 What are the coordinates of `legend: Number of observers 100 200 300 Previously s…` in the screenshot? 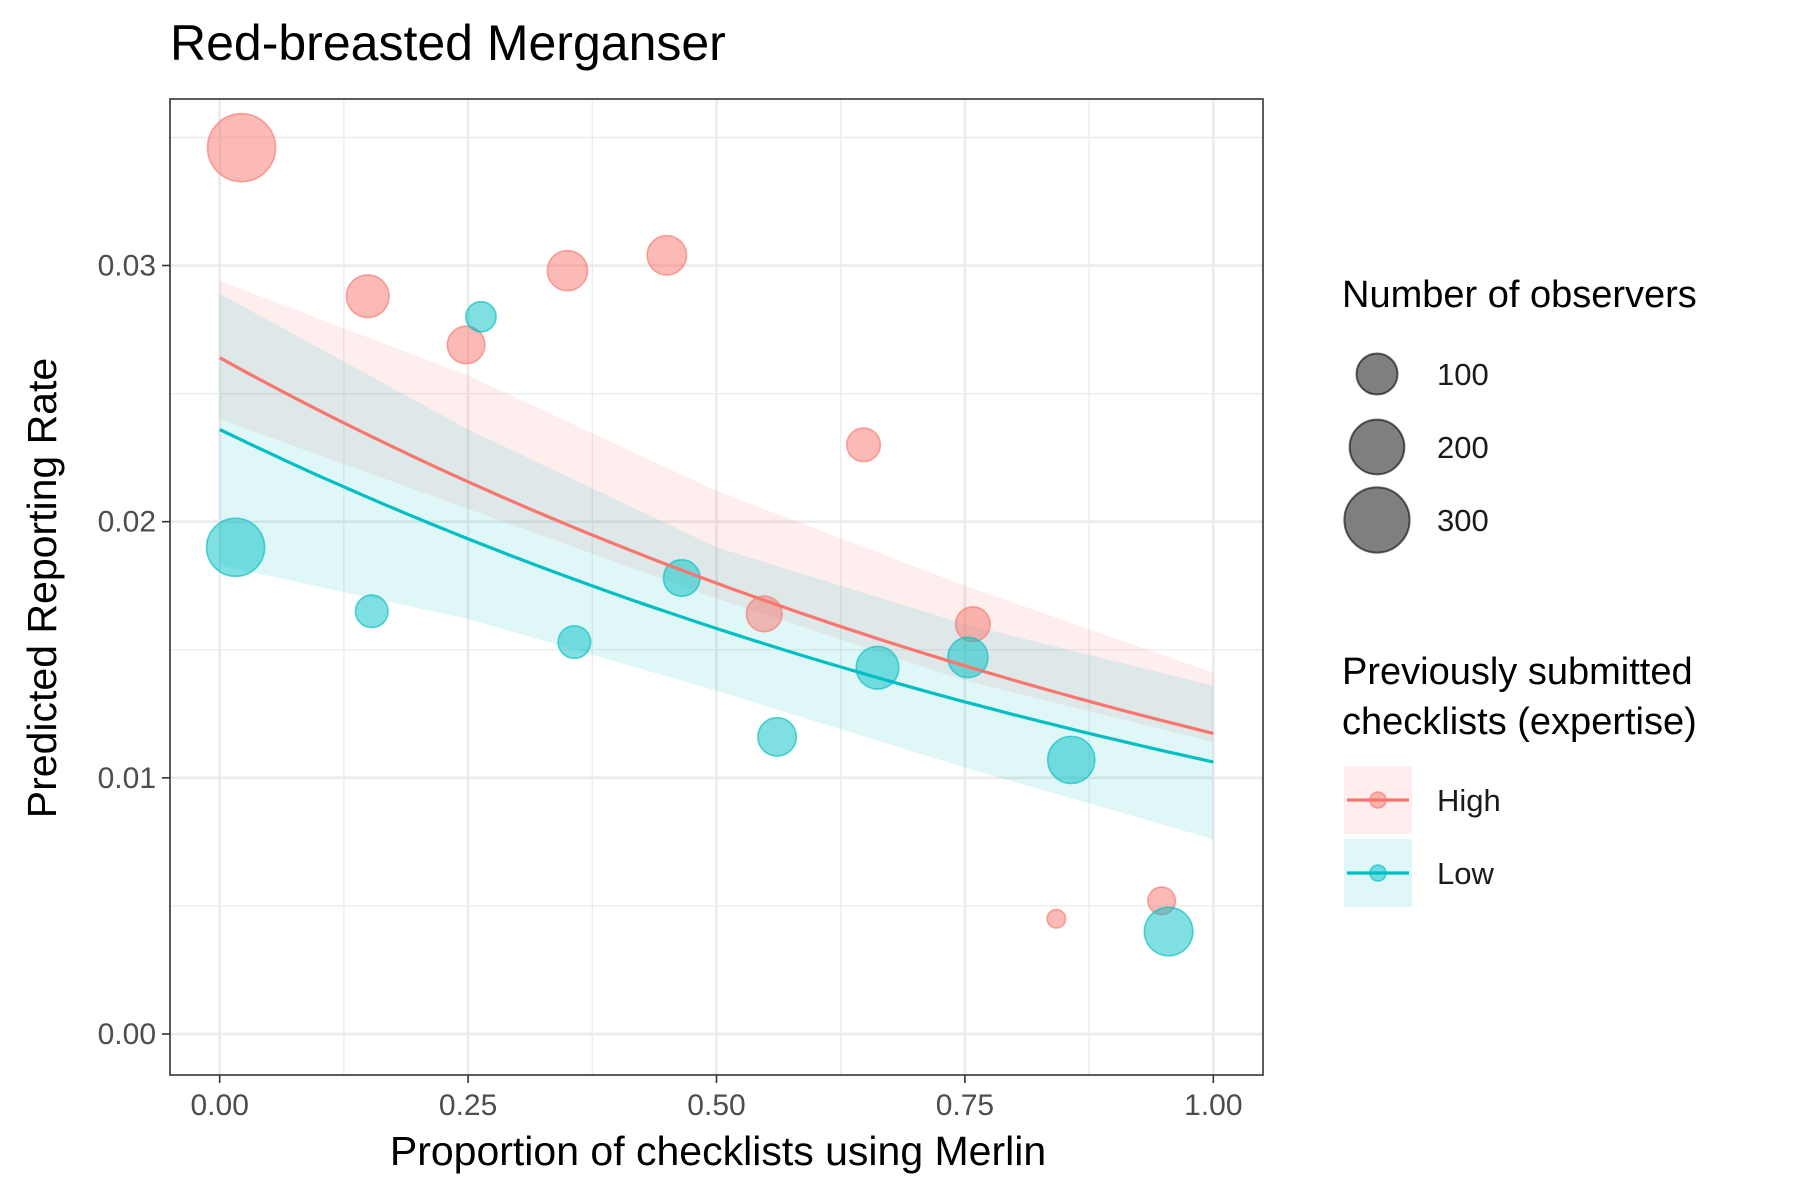 It's located at (1519, 590).